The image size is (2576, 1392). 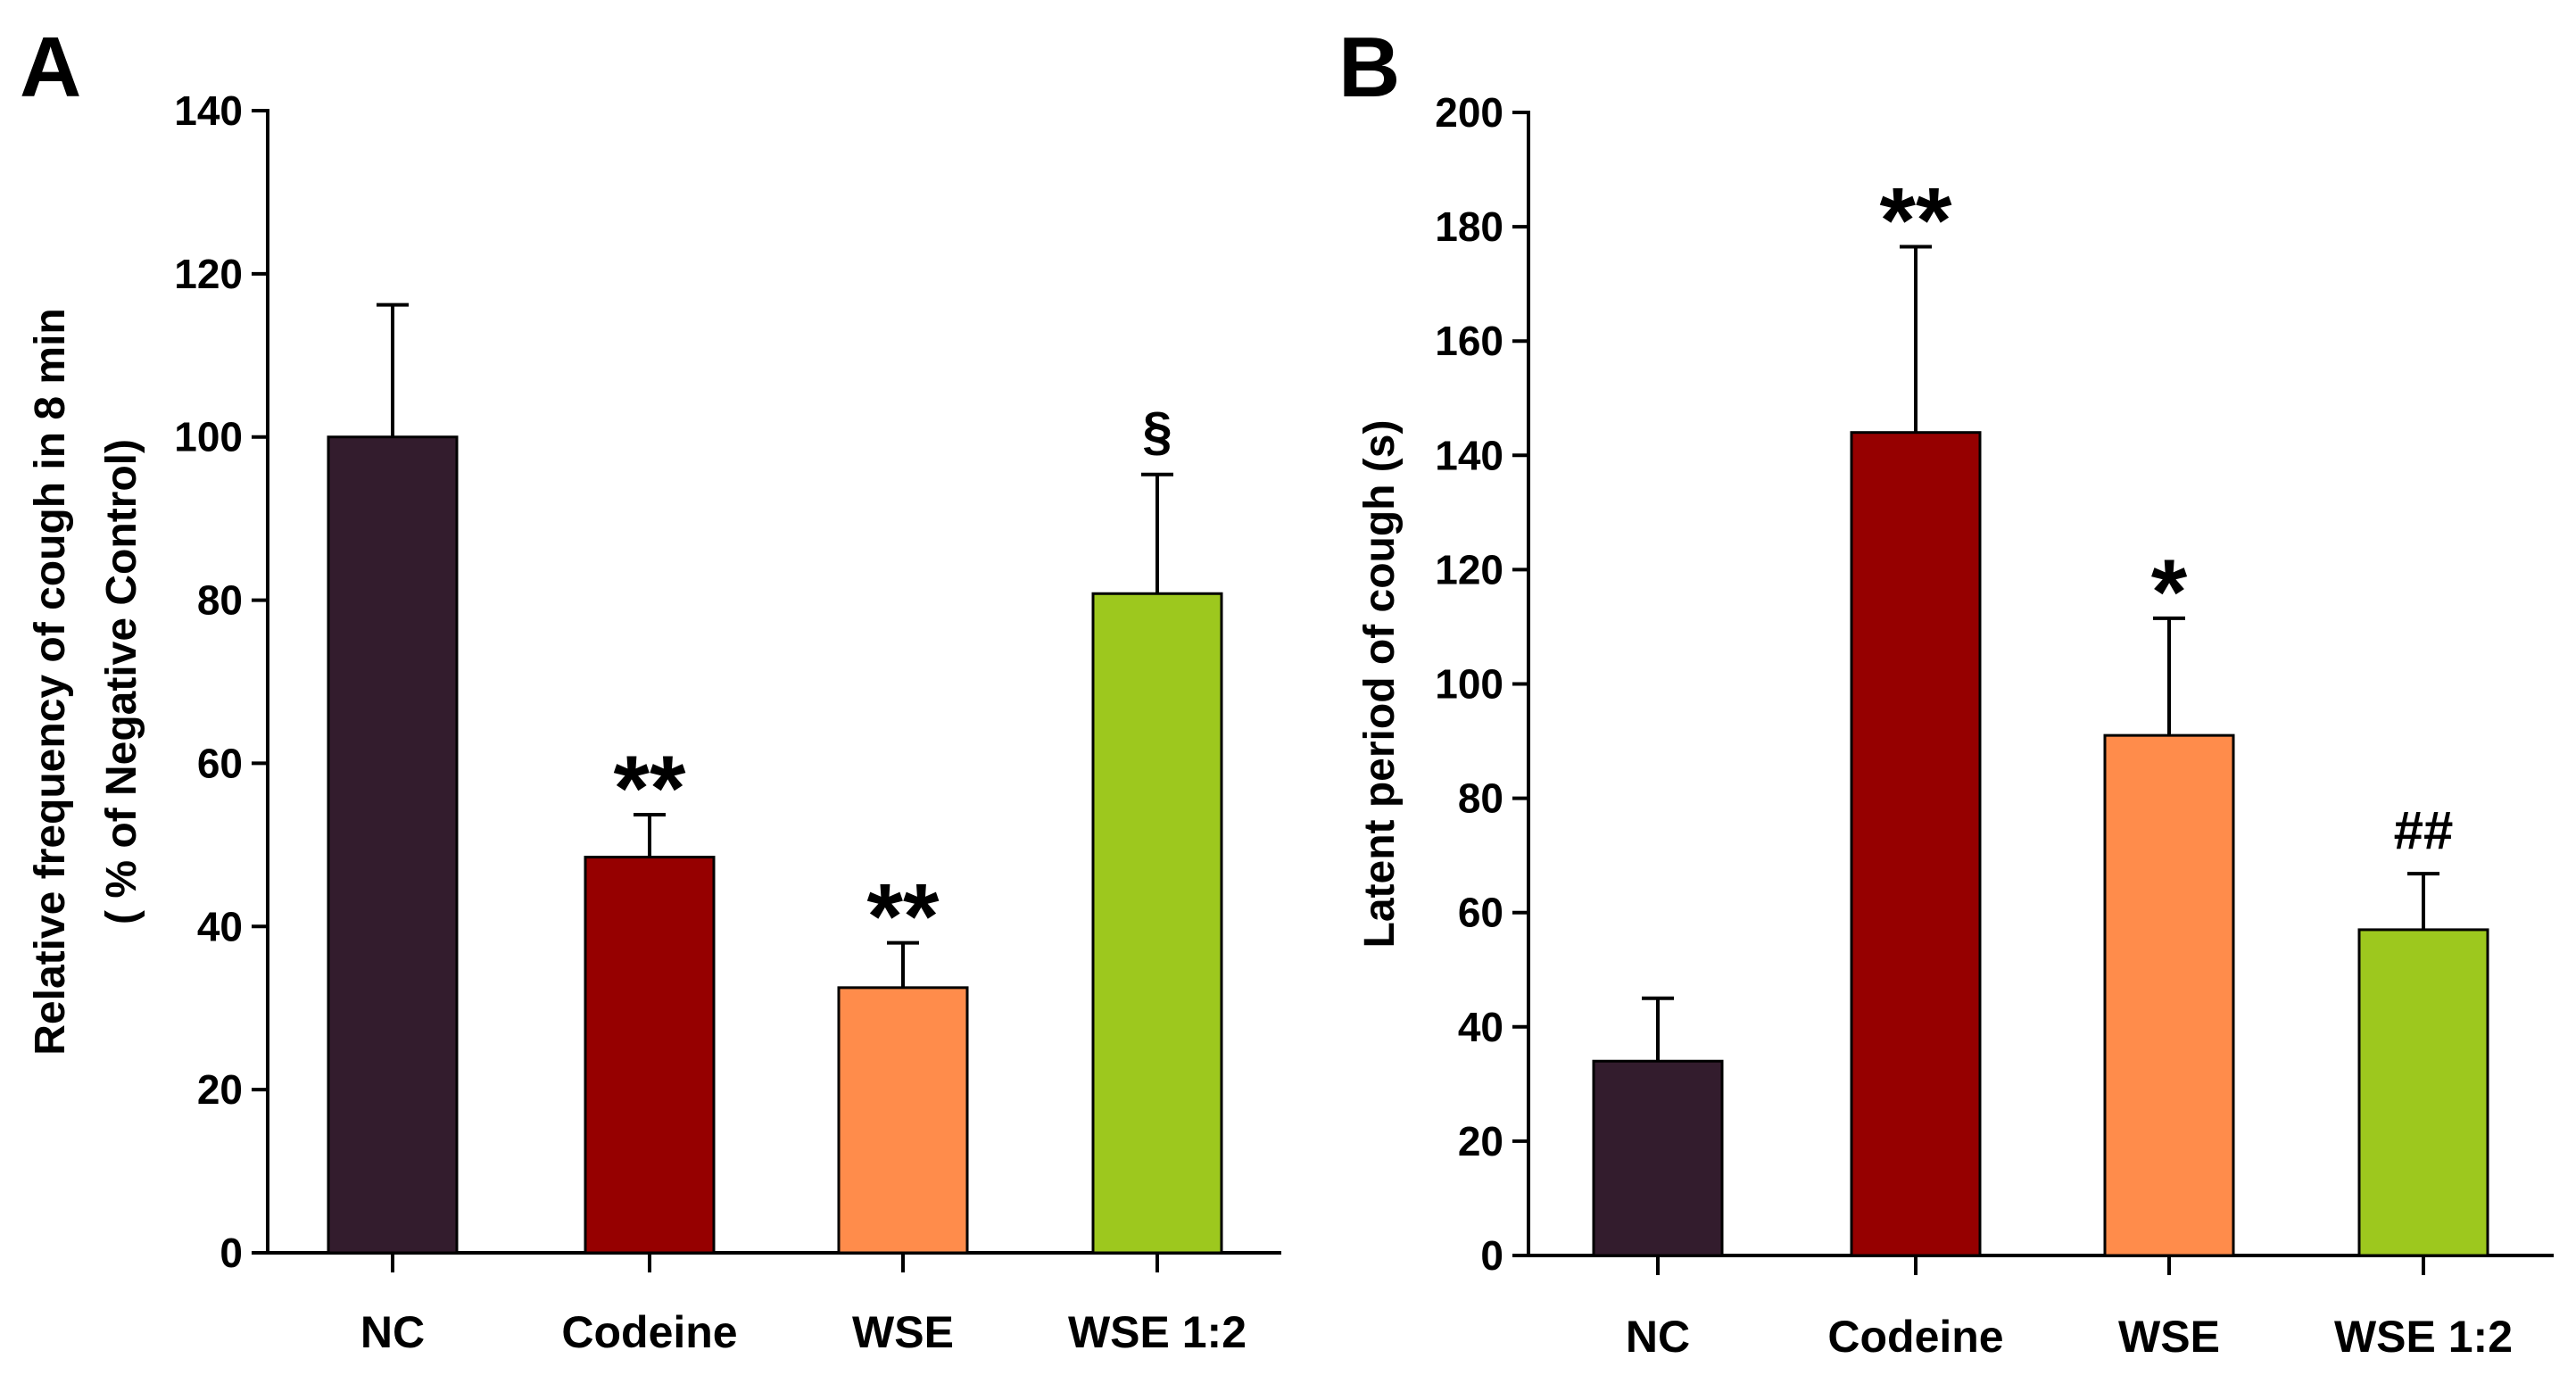 I want to click on y-tick-label: 200, so click(x=1469, y=112).